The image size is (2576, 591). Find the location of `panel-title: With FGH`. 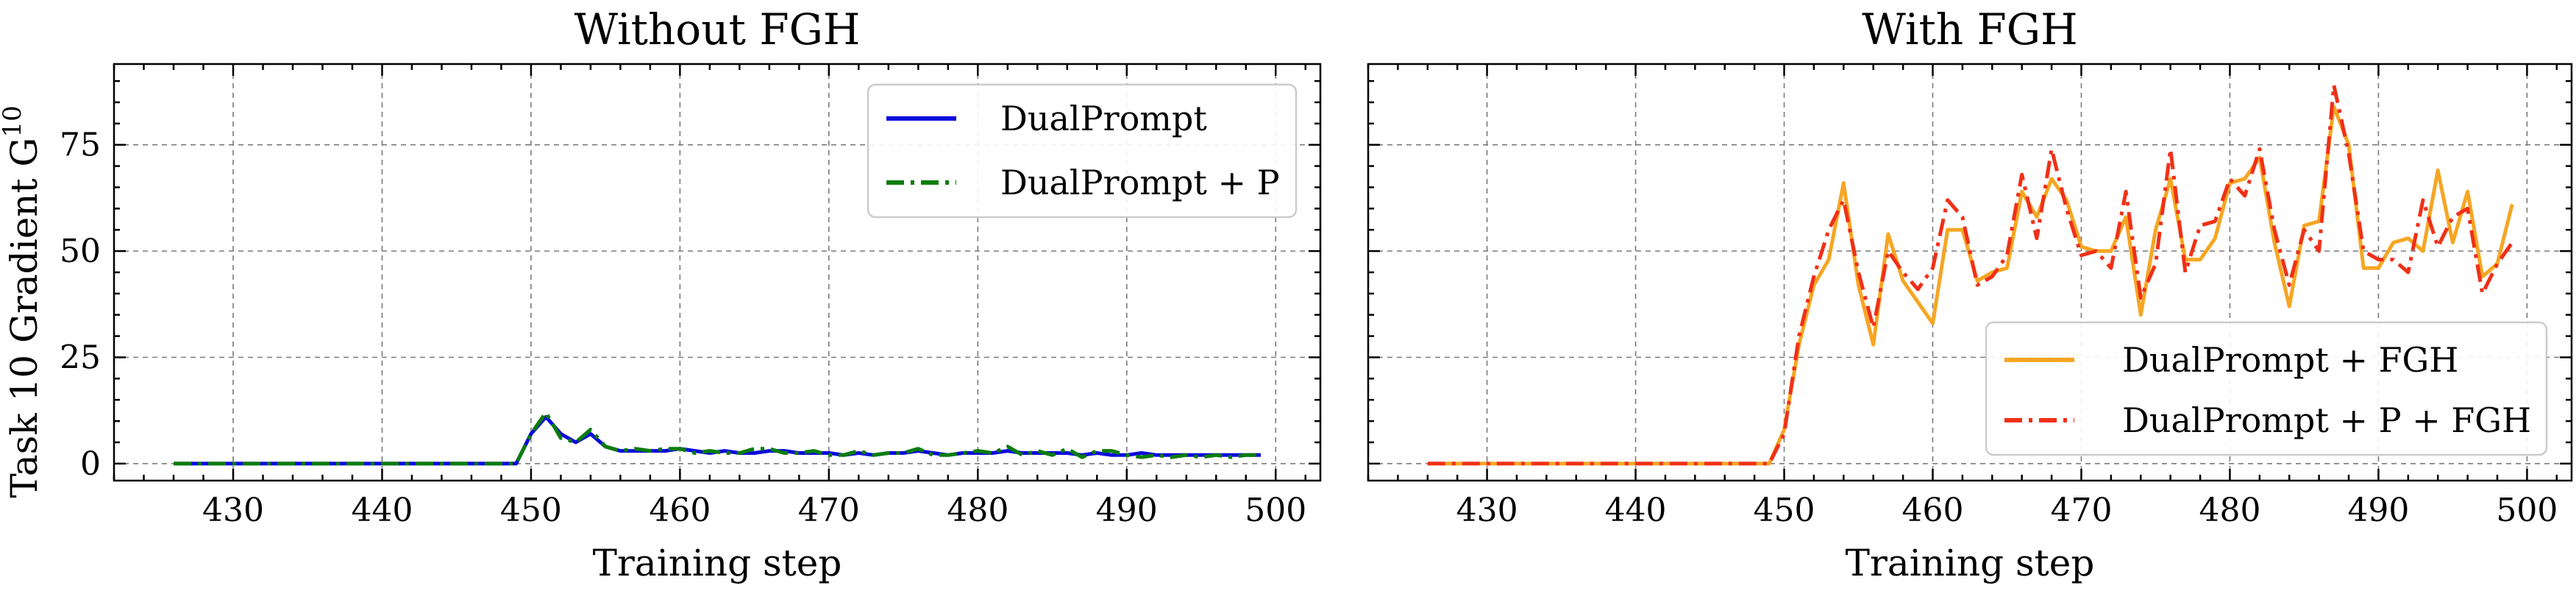

panel-title: With FGH is located at coordinates (1969, 29).